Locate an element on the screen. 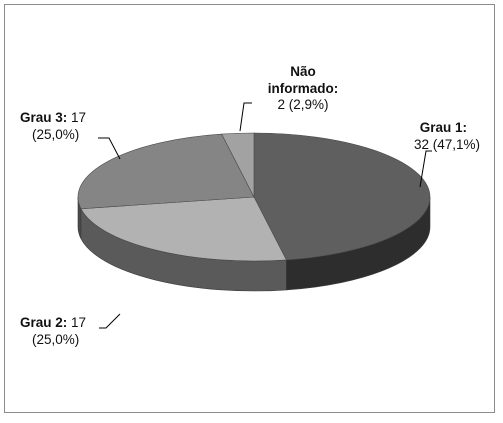 This screenshot has width=503, height=423. label-grau-3-line1: Grau 3: 17 is located at coordinates (53, 117).